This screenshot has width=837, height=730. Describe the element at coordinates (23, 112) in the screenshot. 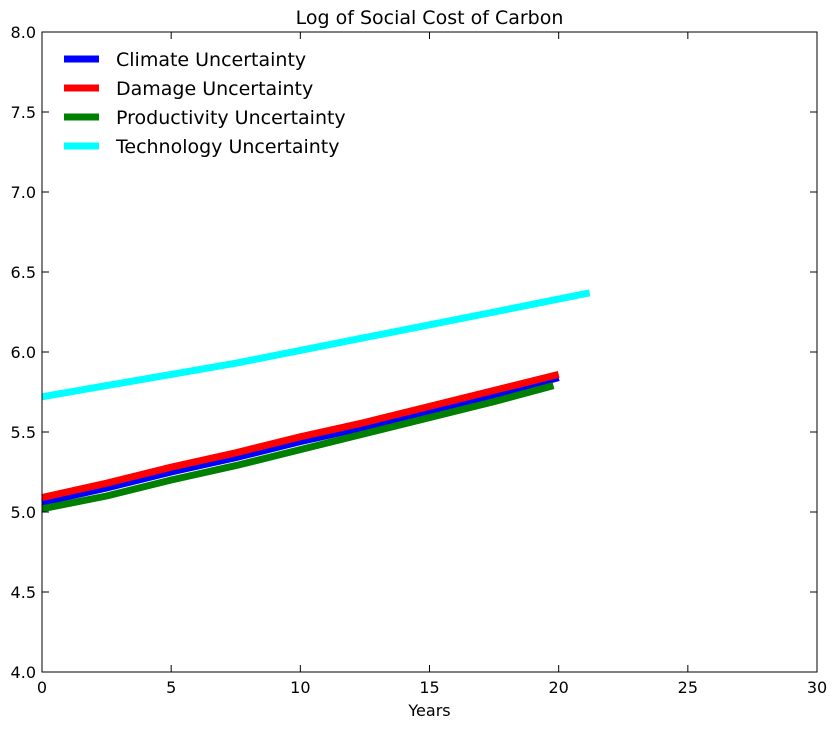

I see `y-tick-label: 7.5` at that location.